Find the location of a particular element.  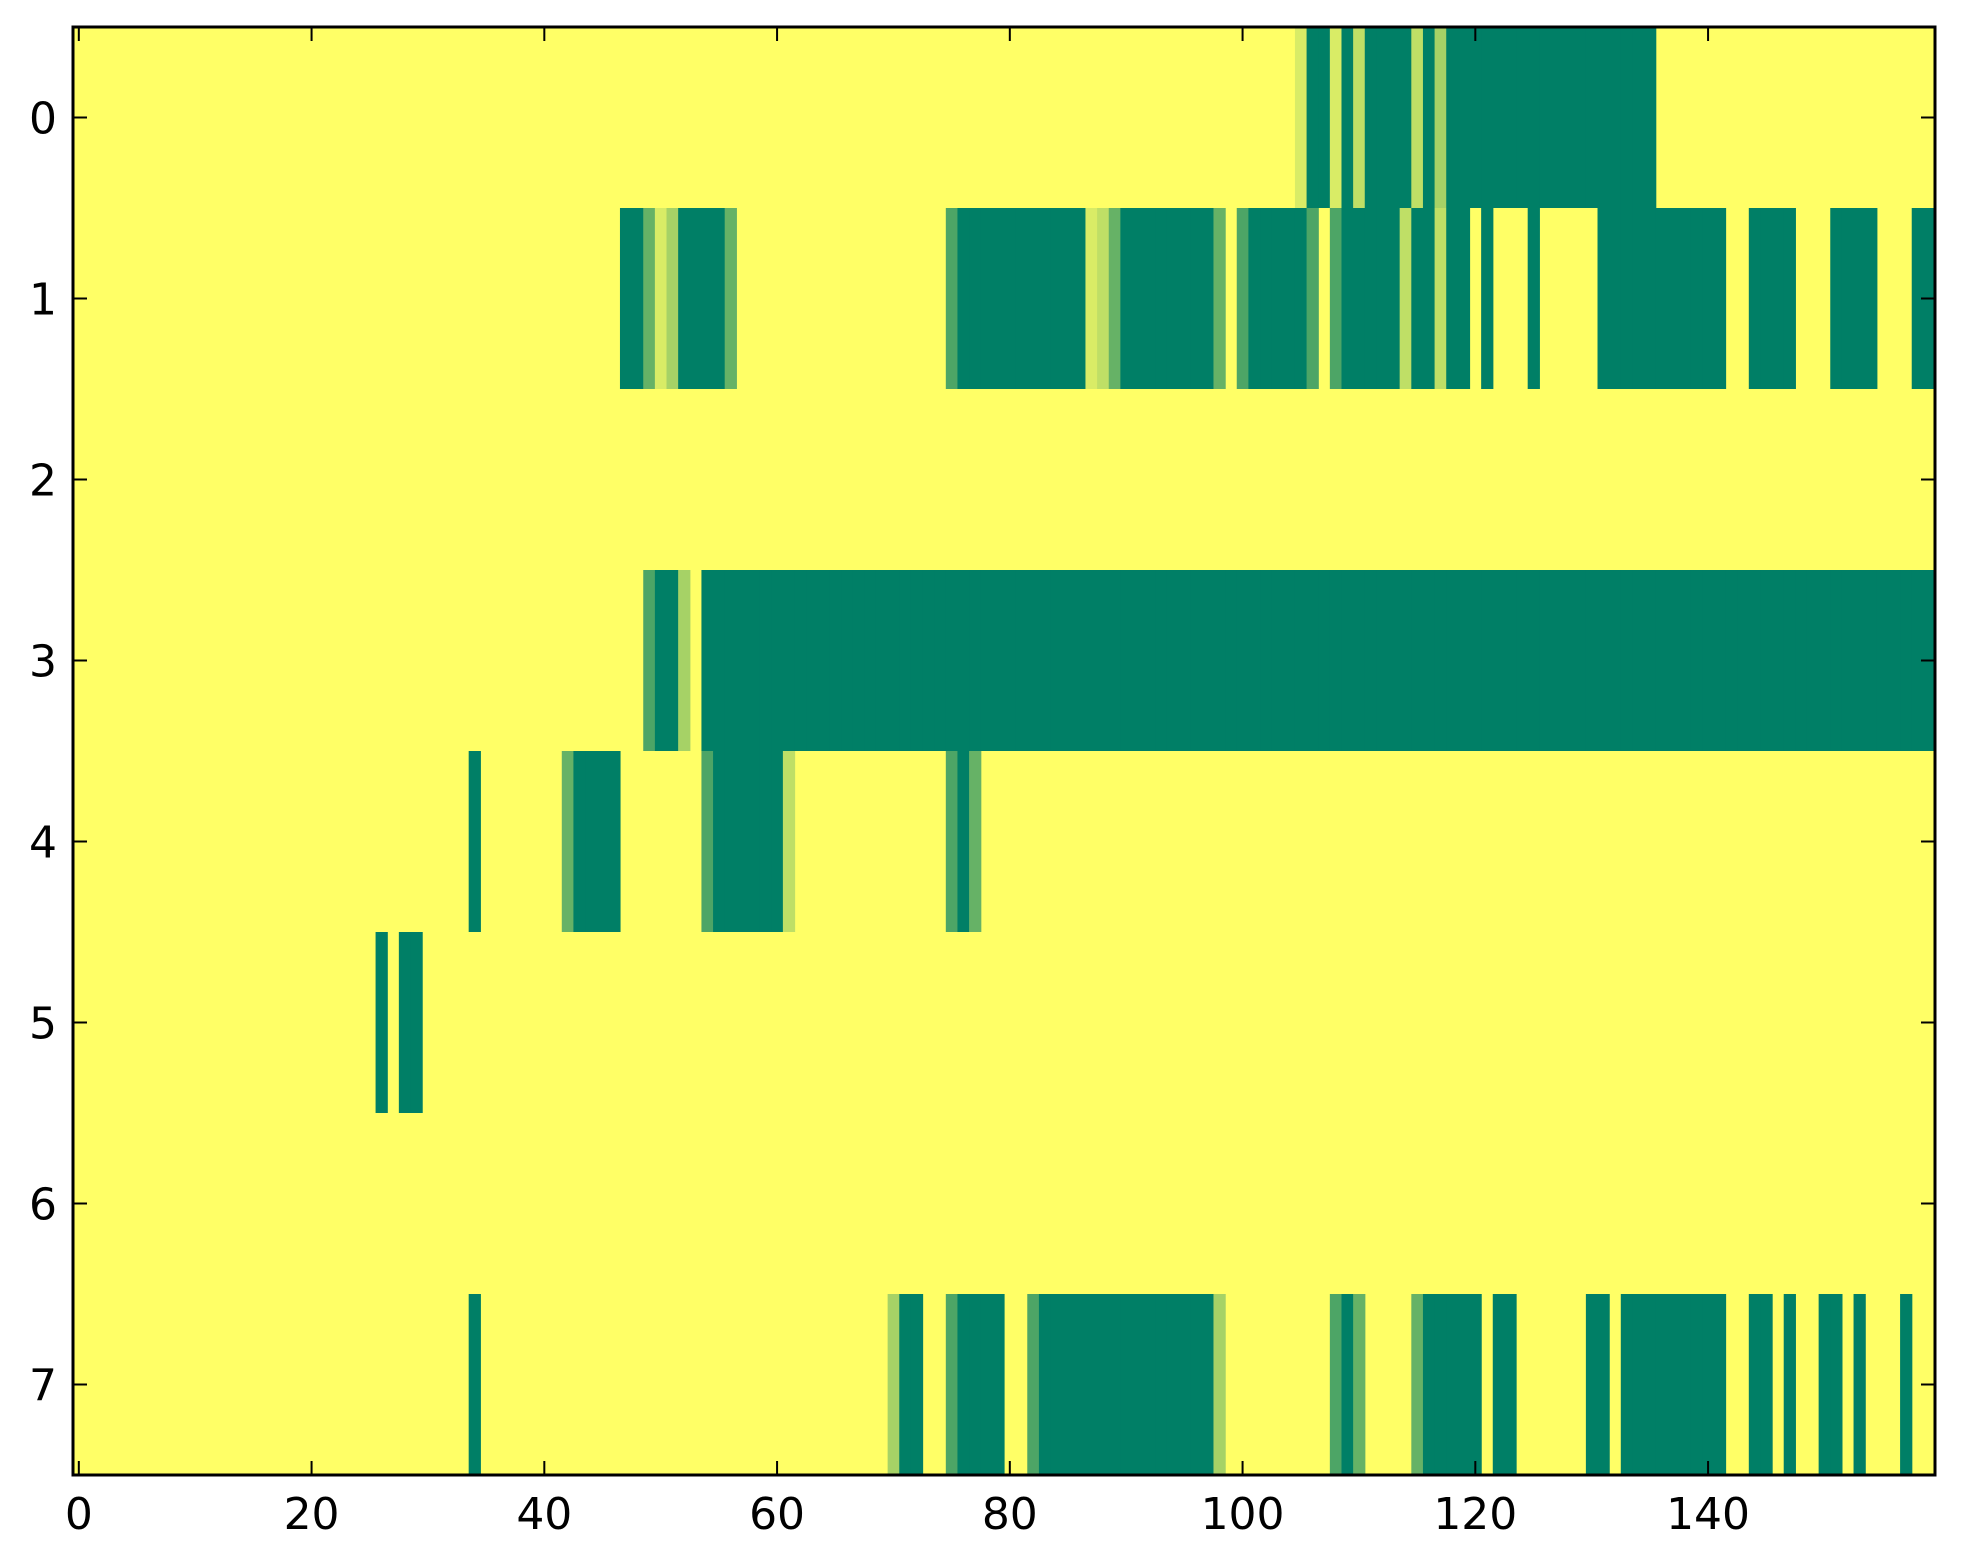

y-tick-label: 7 is located at coordinates (43, 1386).